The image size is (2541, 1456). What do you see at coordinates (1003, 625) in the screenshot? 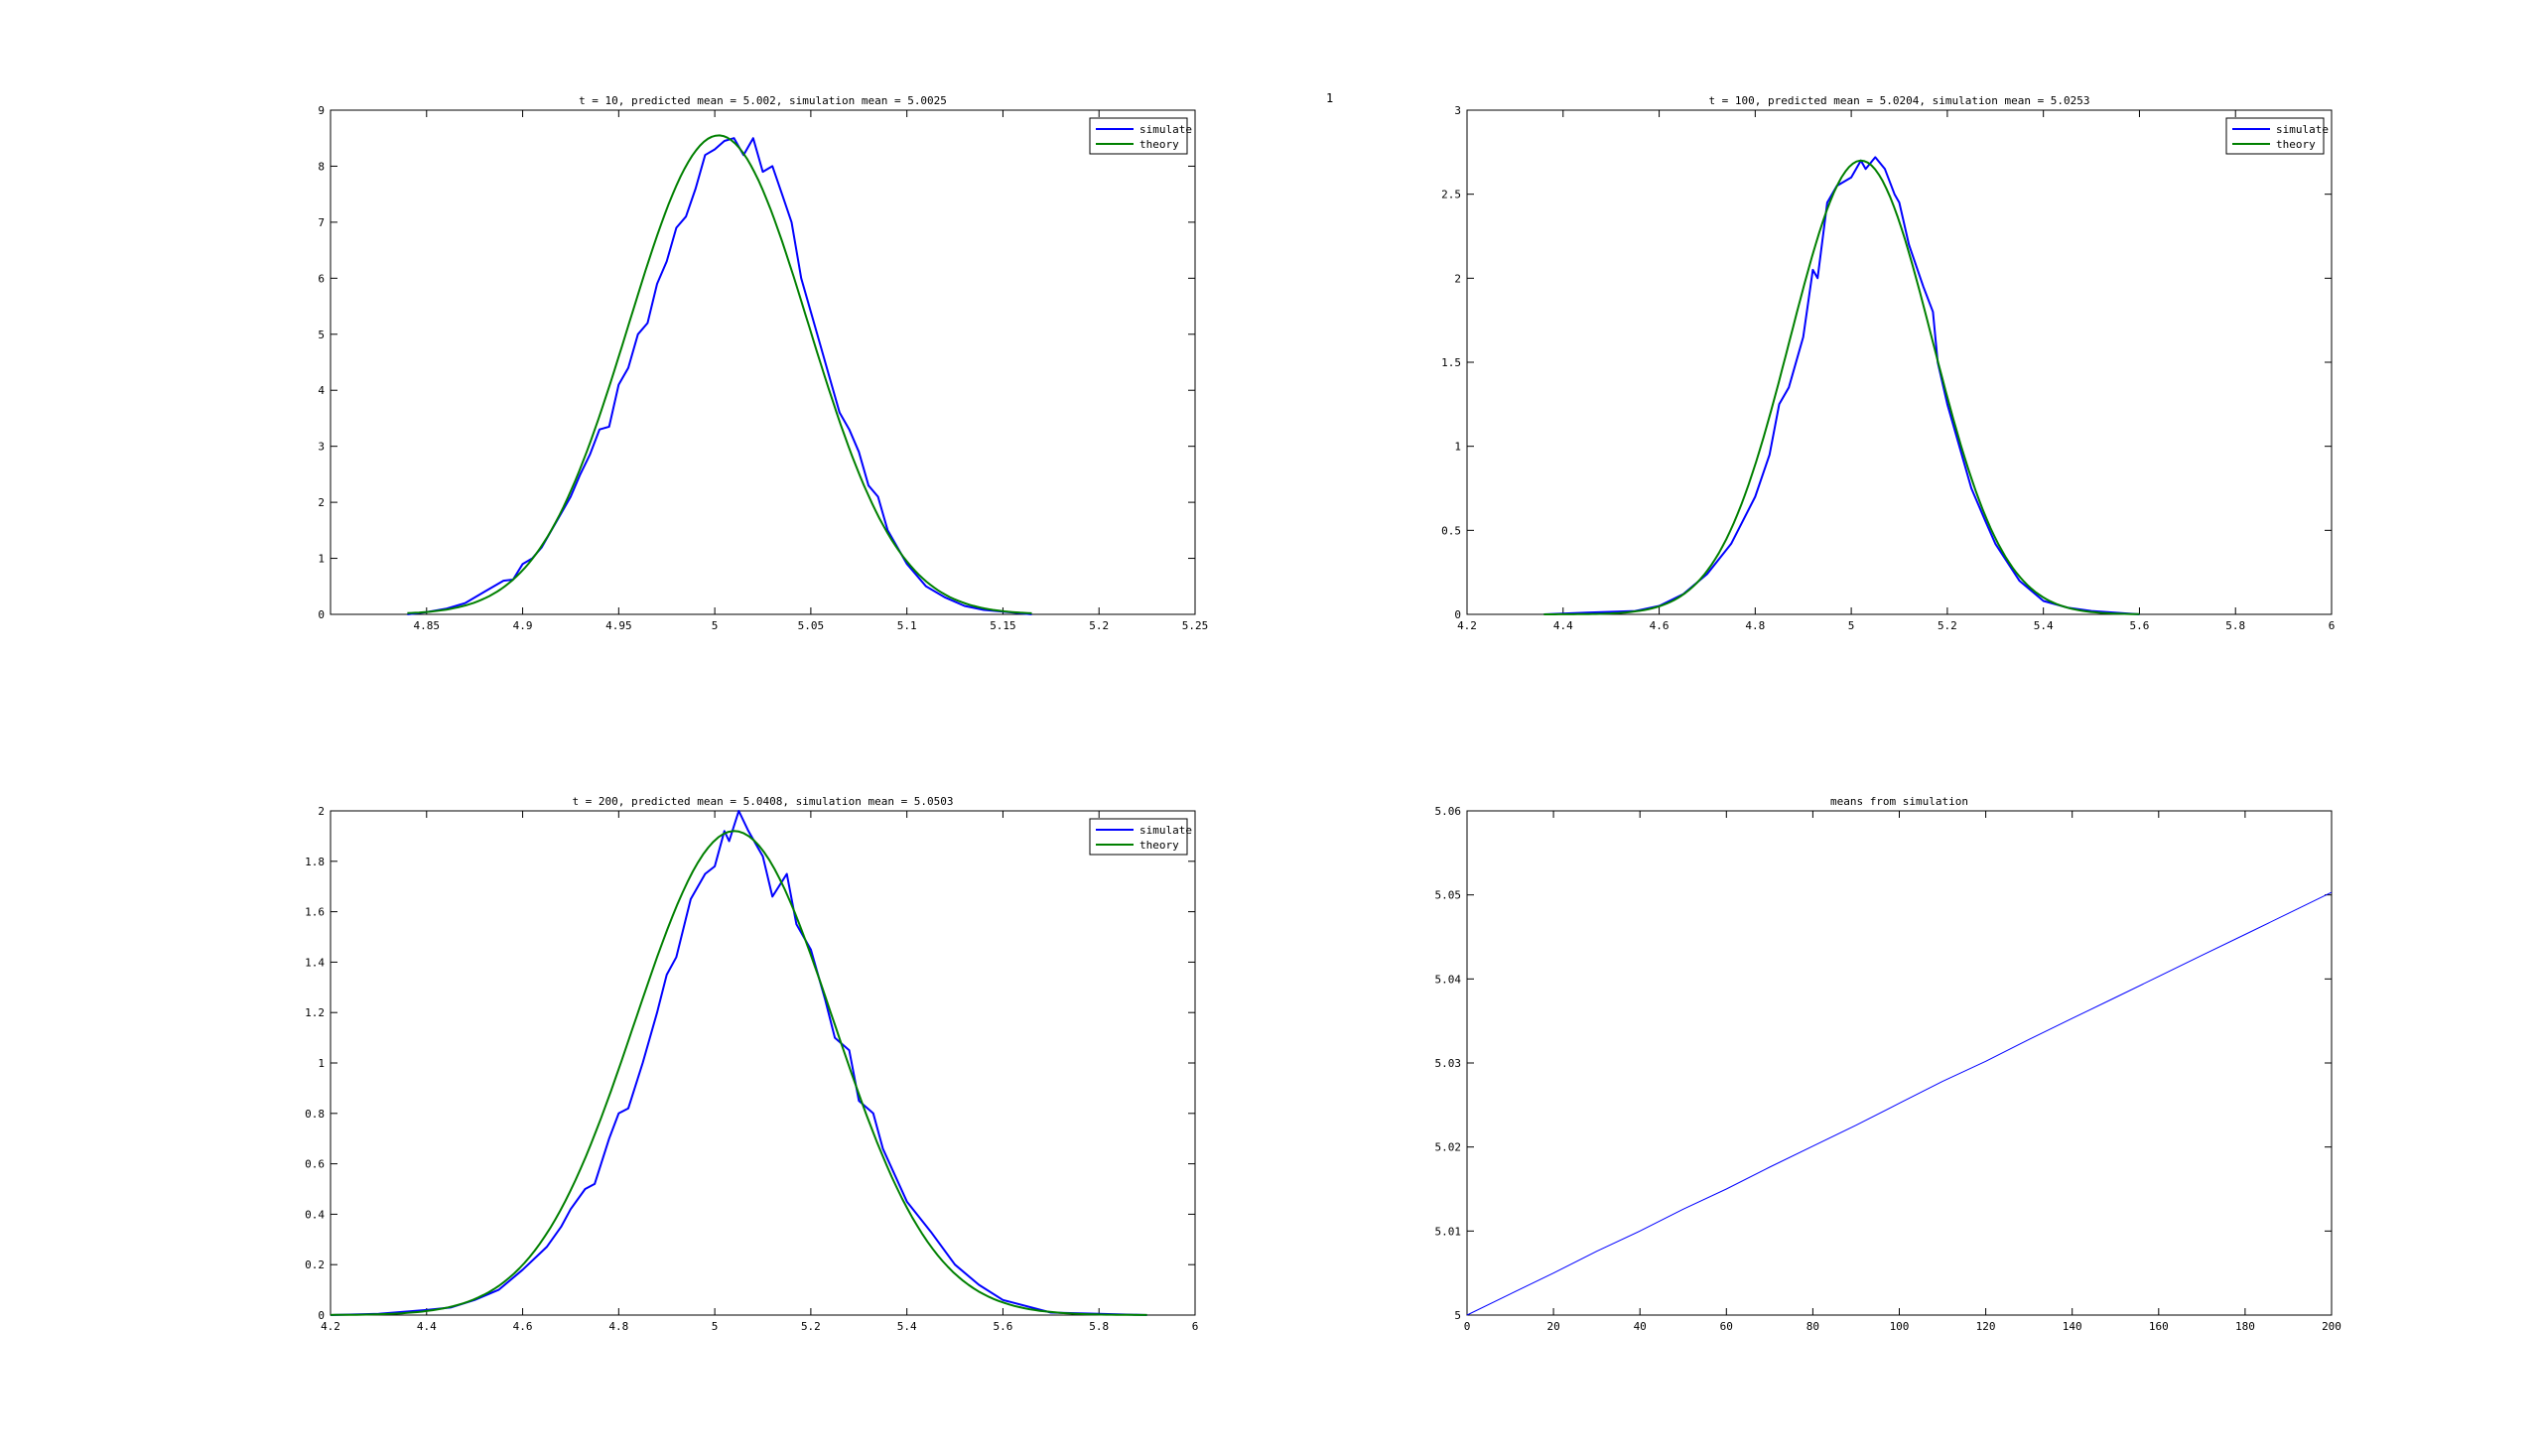
I see `x-tick-label: 5.15` at bounding box center [1003, 625].